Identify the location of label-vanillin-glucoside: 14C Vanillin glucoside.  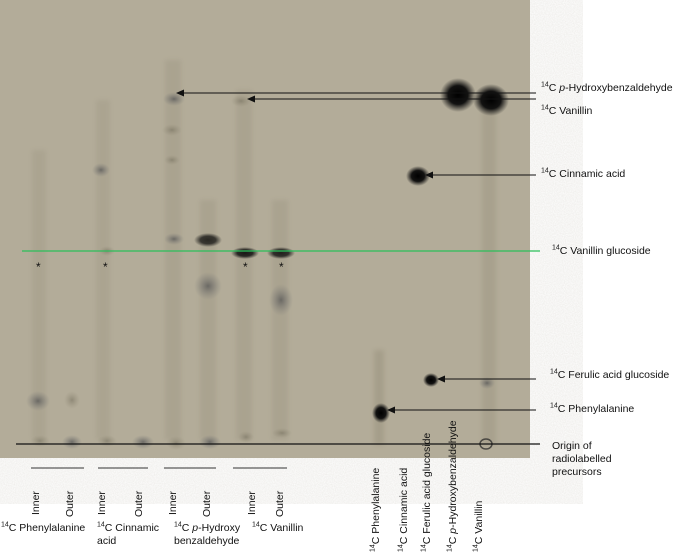
(601, 251).